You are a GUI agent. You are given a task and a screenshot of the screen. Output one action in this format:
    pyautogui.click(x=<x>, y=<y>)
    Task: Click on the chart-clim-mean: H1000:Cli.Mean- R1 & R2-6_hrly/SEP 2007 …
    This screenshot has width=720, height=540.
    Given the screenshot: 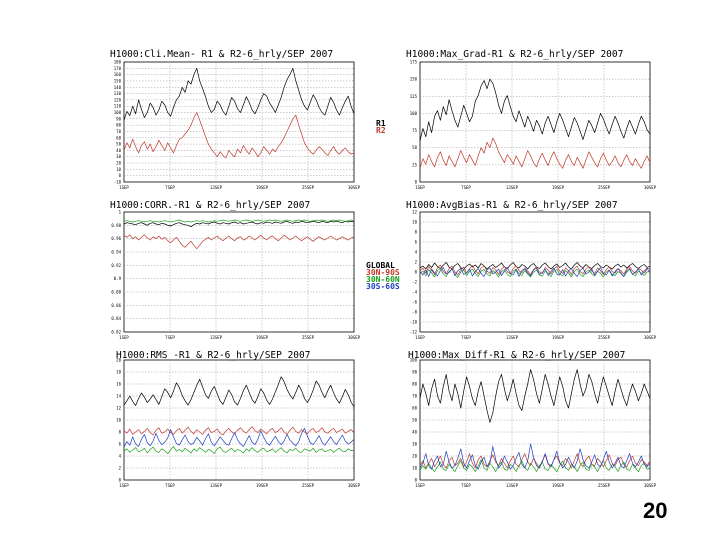 What is the action you would take?
    pyautogui.click(x=235, y=119)
    